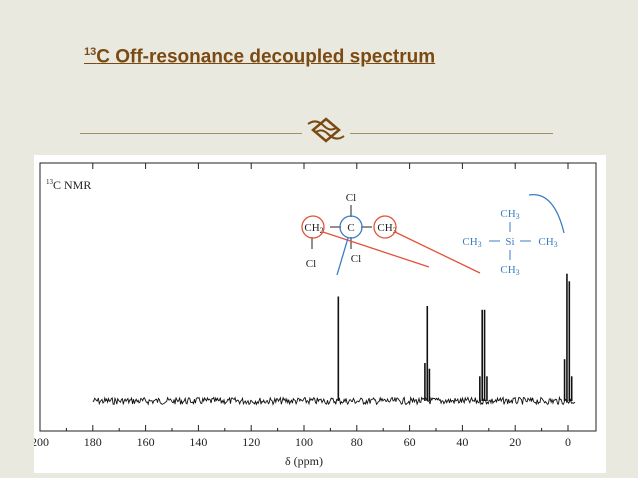 This screenshot has width=638, height=478. Describe the element at coordinates (509, 270) in the screenshot. I see `tms-ch3-bottom: CH3` at that location.